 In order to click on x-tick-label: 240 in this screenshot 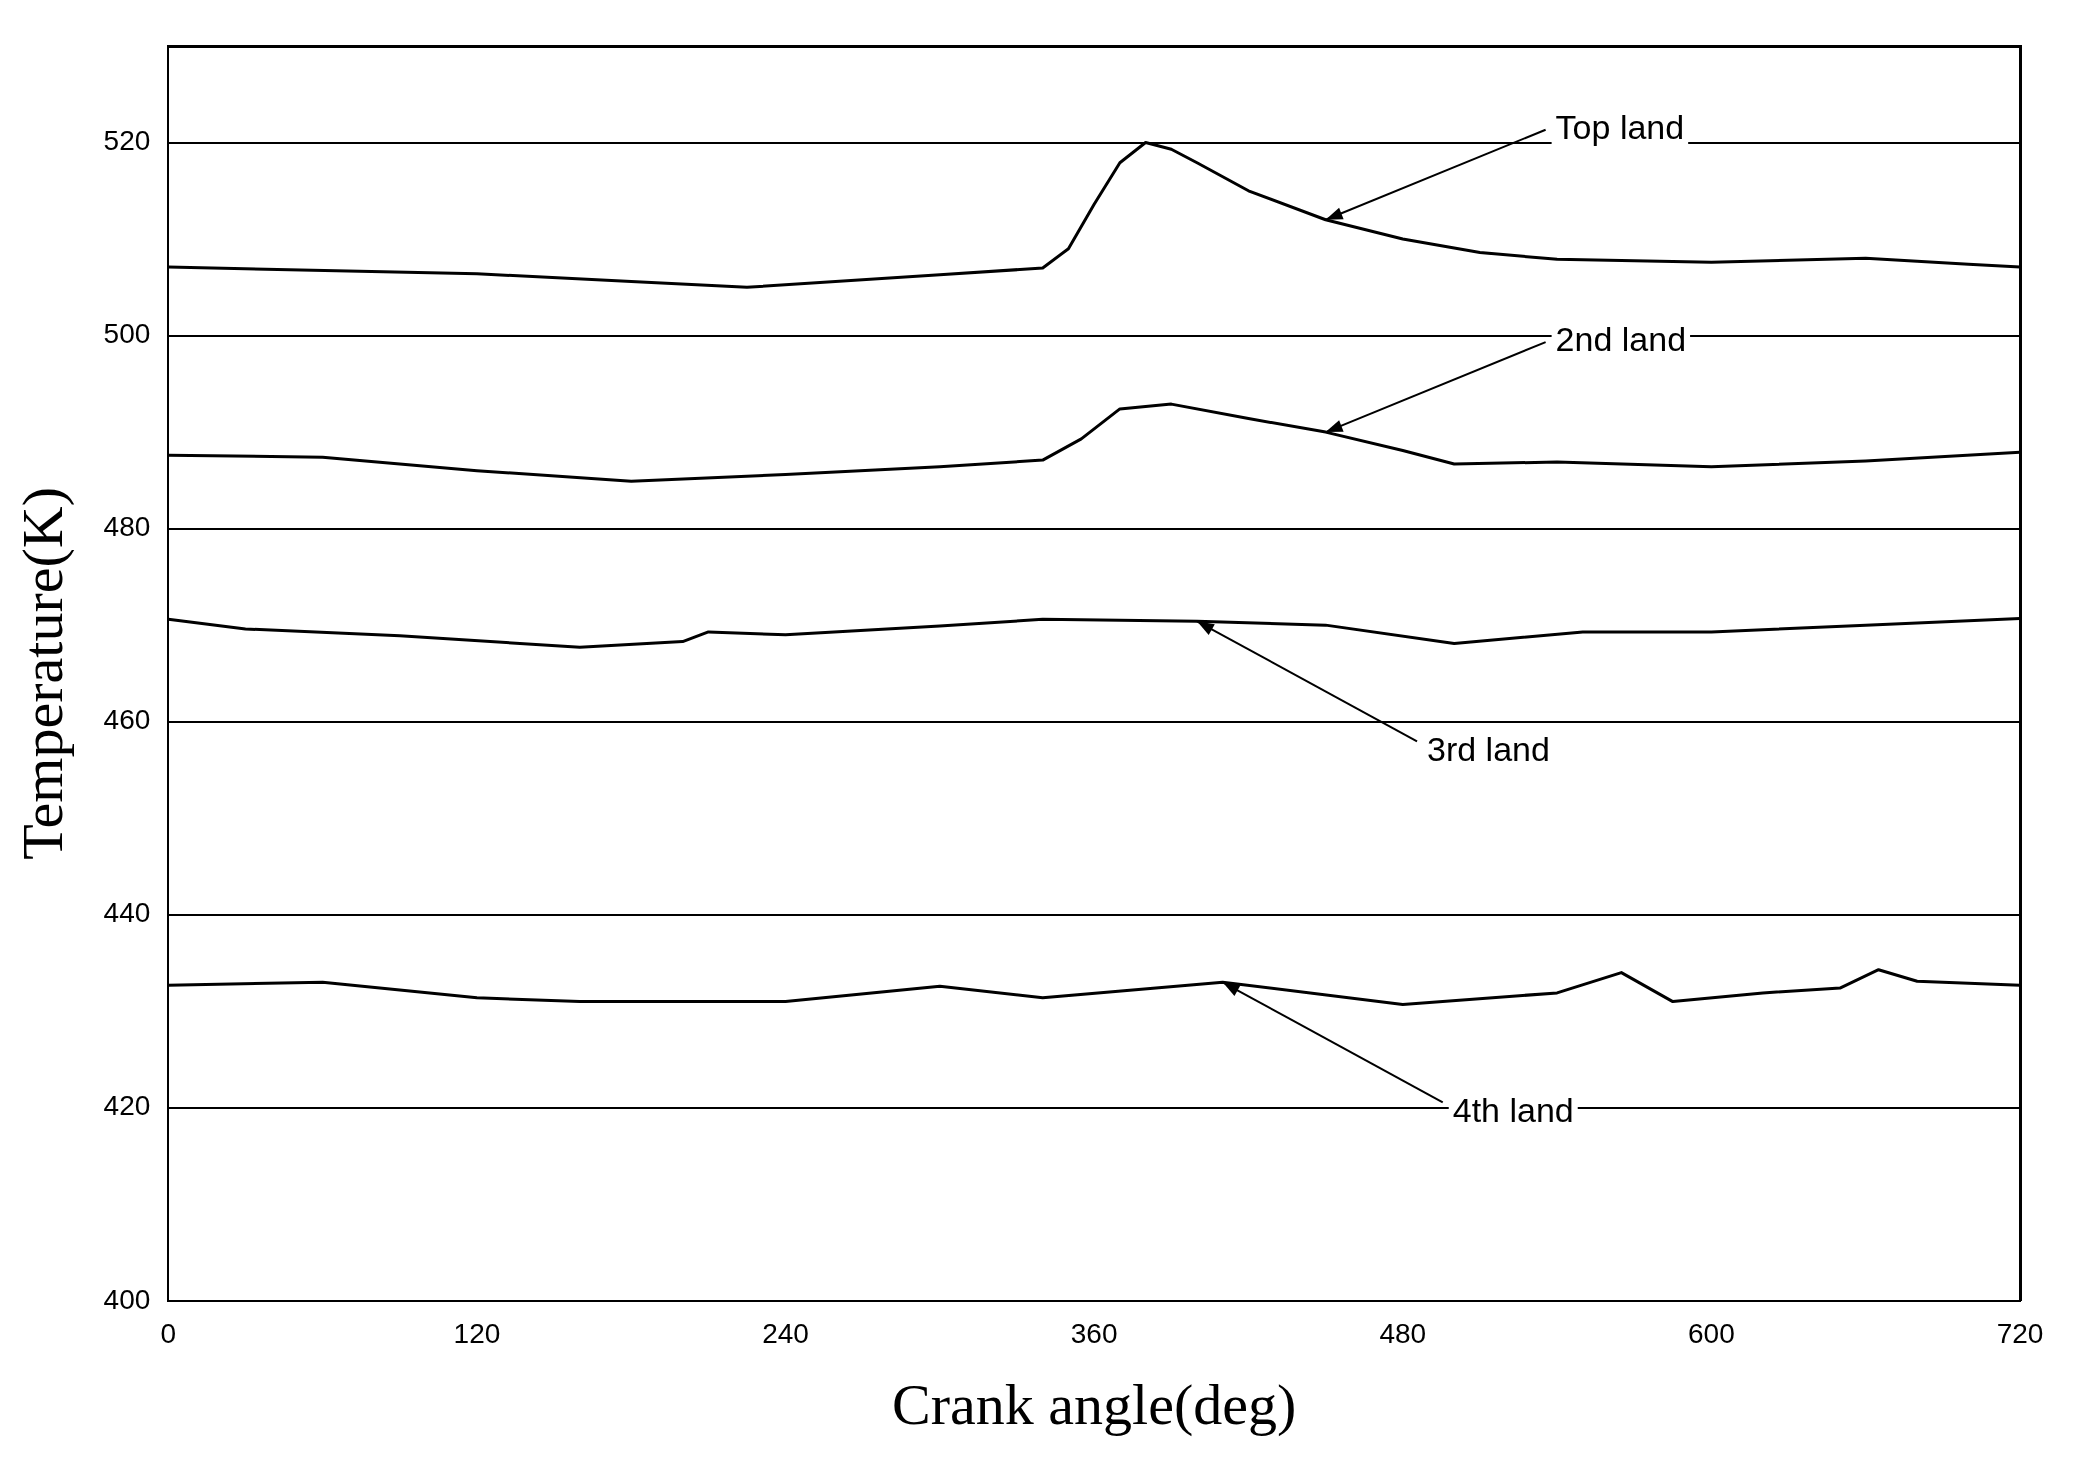, I will do `click(785, 1334)`.